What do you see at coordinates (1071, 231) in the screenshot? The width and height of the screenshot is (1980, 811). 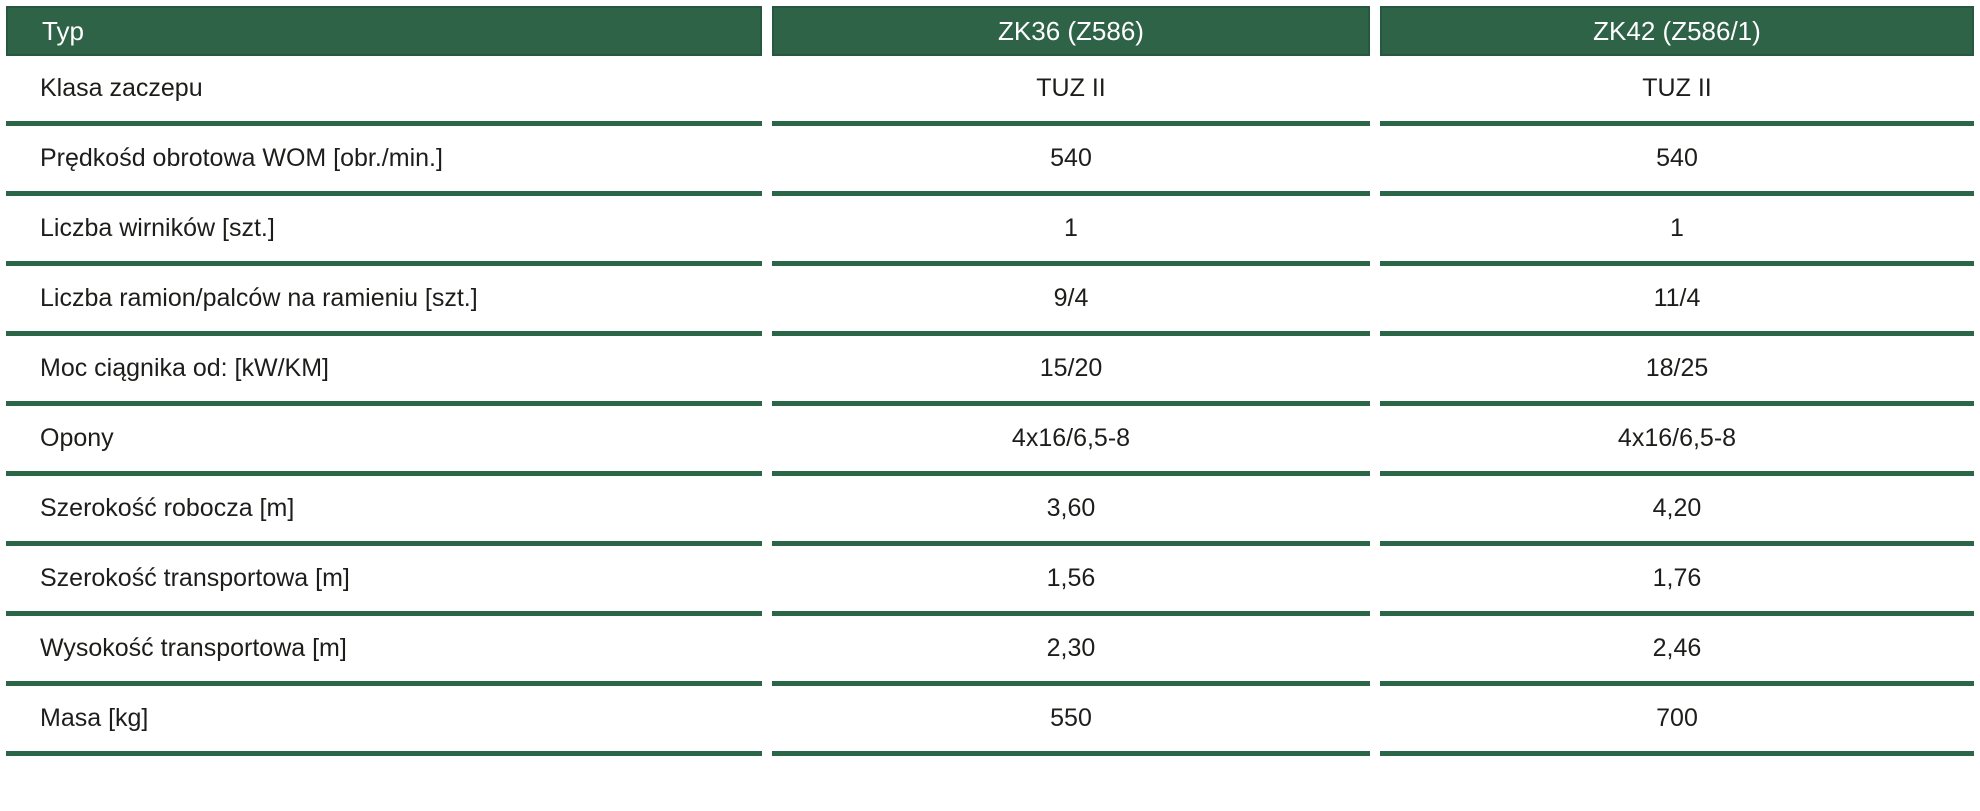 I see `row-value-zk36: 1` at bounding box center [1071, 231].